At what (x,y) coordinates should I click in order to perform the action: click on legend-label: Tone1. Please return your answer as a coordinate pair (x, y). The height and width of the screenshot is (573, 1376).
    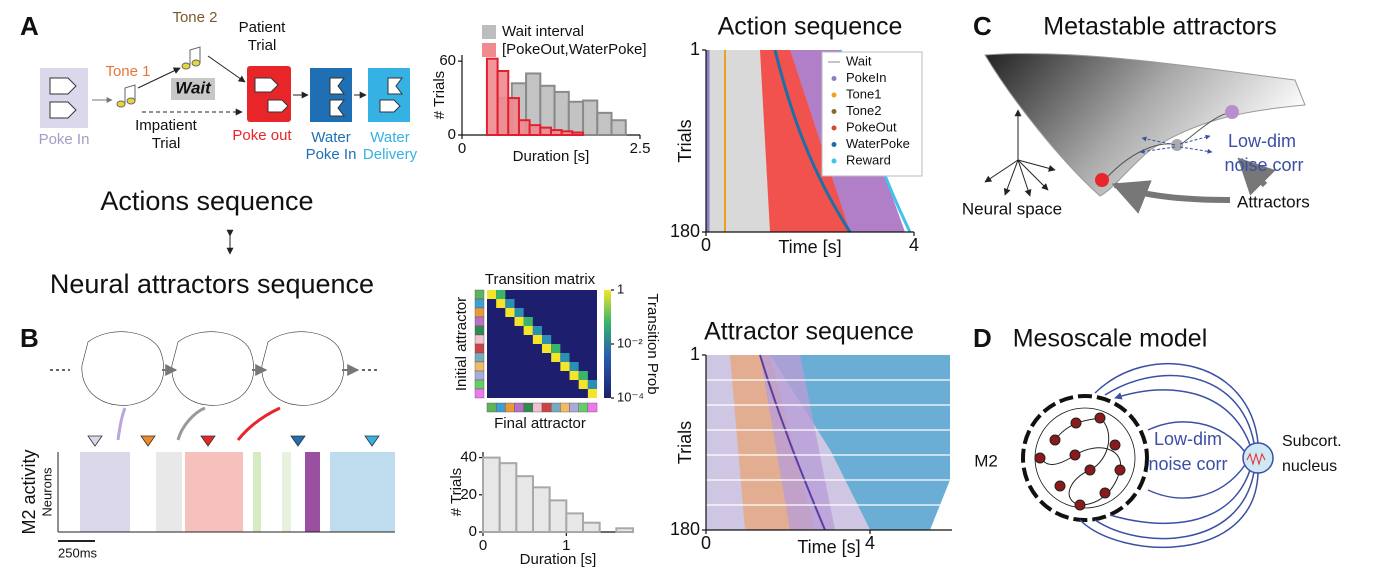
    Looking at the image, I should click on (863, 93).